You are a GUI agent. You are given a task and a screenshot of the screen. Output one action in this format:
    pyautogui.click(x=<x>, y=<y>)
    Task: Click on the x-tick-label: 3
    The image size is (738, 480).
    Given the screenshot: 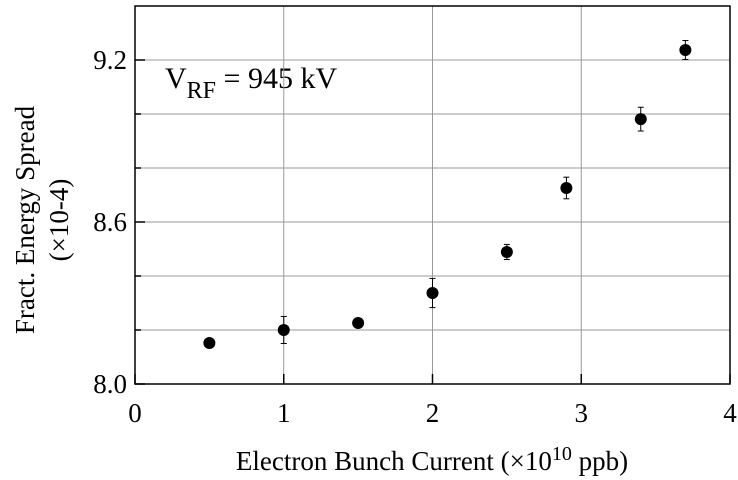 What is the action you would take?
    pyautogui.click(x=582, y=413)
    